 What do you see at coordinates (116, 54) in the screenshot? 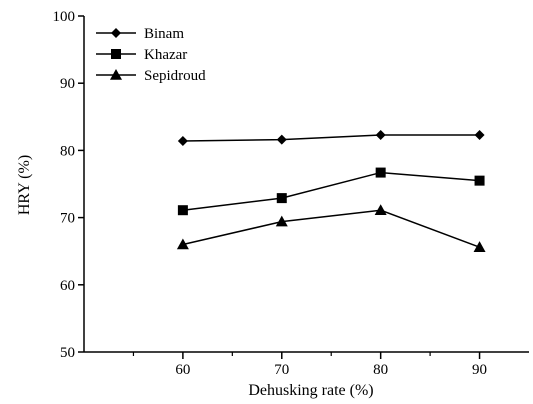
I see `legend-marker-khazar` at bounding box center [116, 54].